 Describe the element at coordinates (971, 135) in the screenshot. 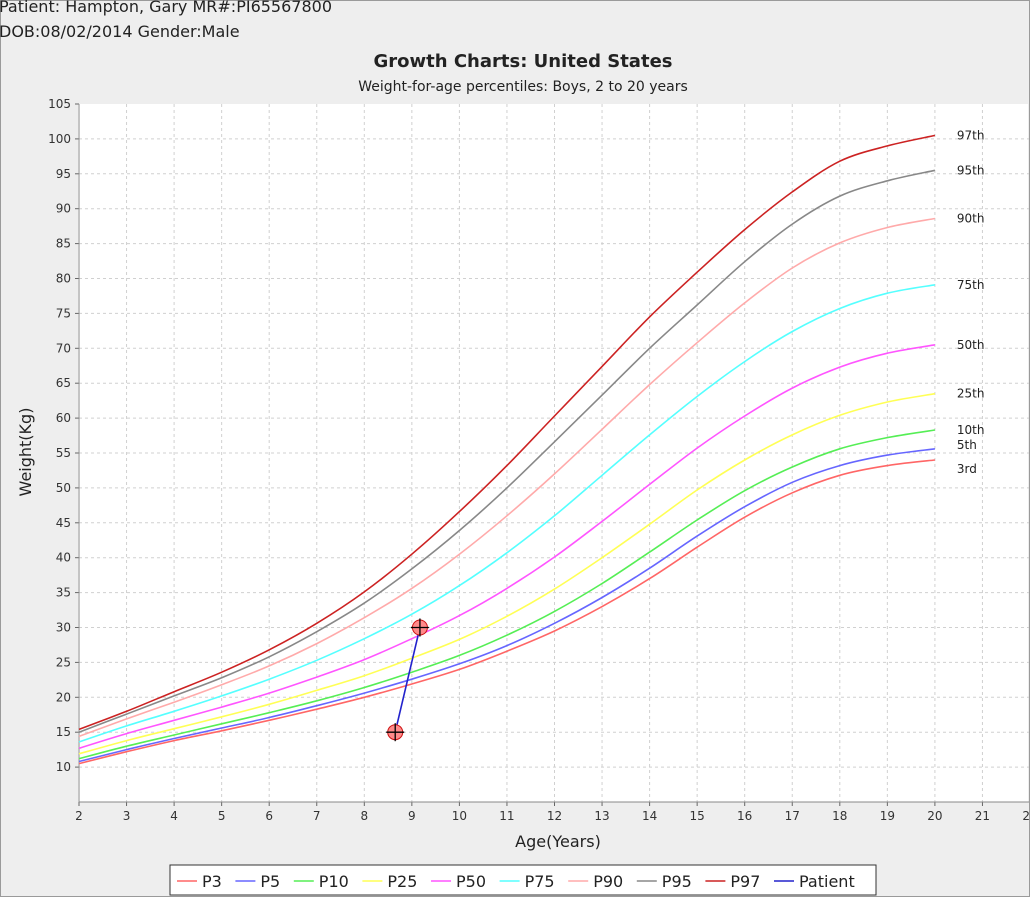

I see `percentile-label-p97: 97th` at that location.